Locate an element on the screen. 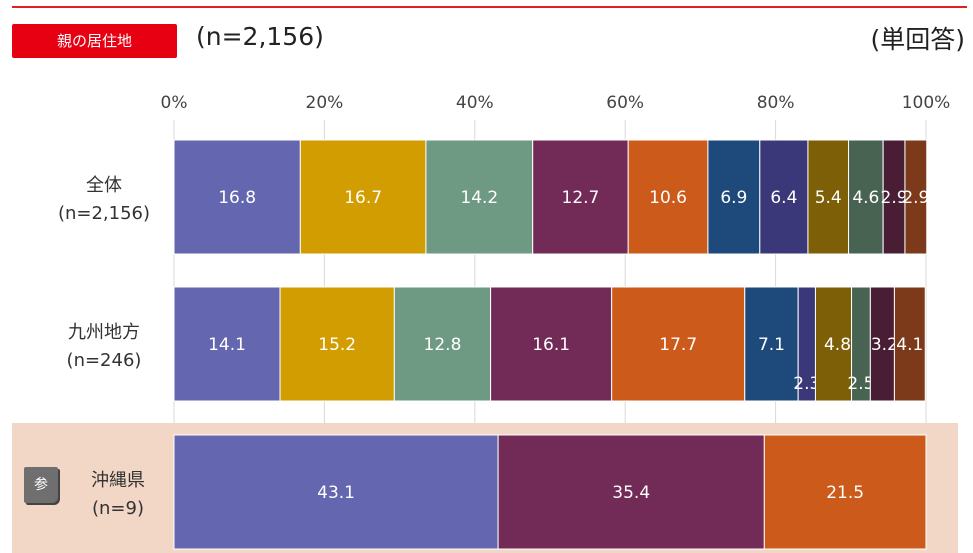 The image size is (973, 553). row-label: 沖縄県 is located at coordinates (118, 480).